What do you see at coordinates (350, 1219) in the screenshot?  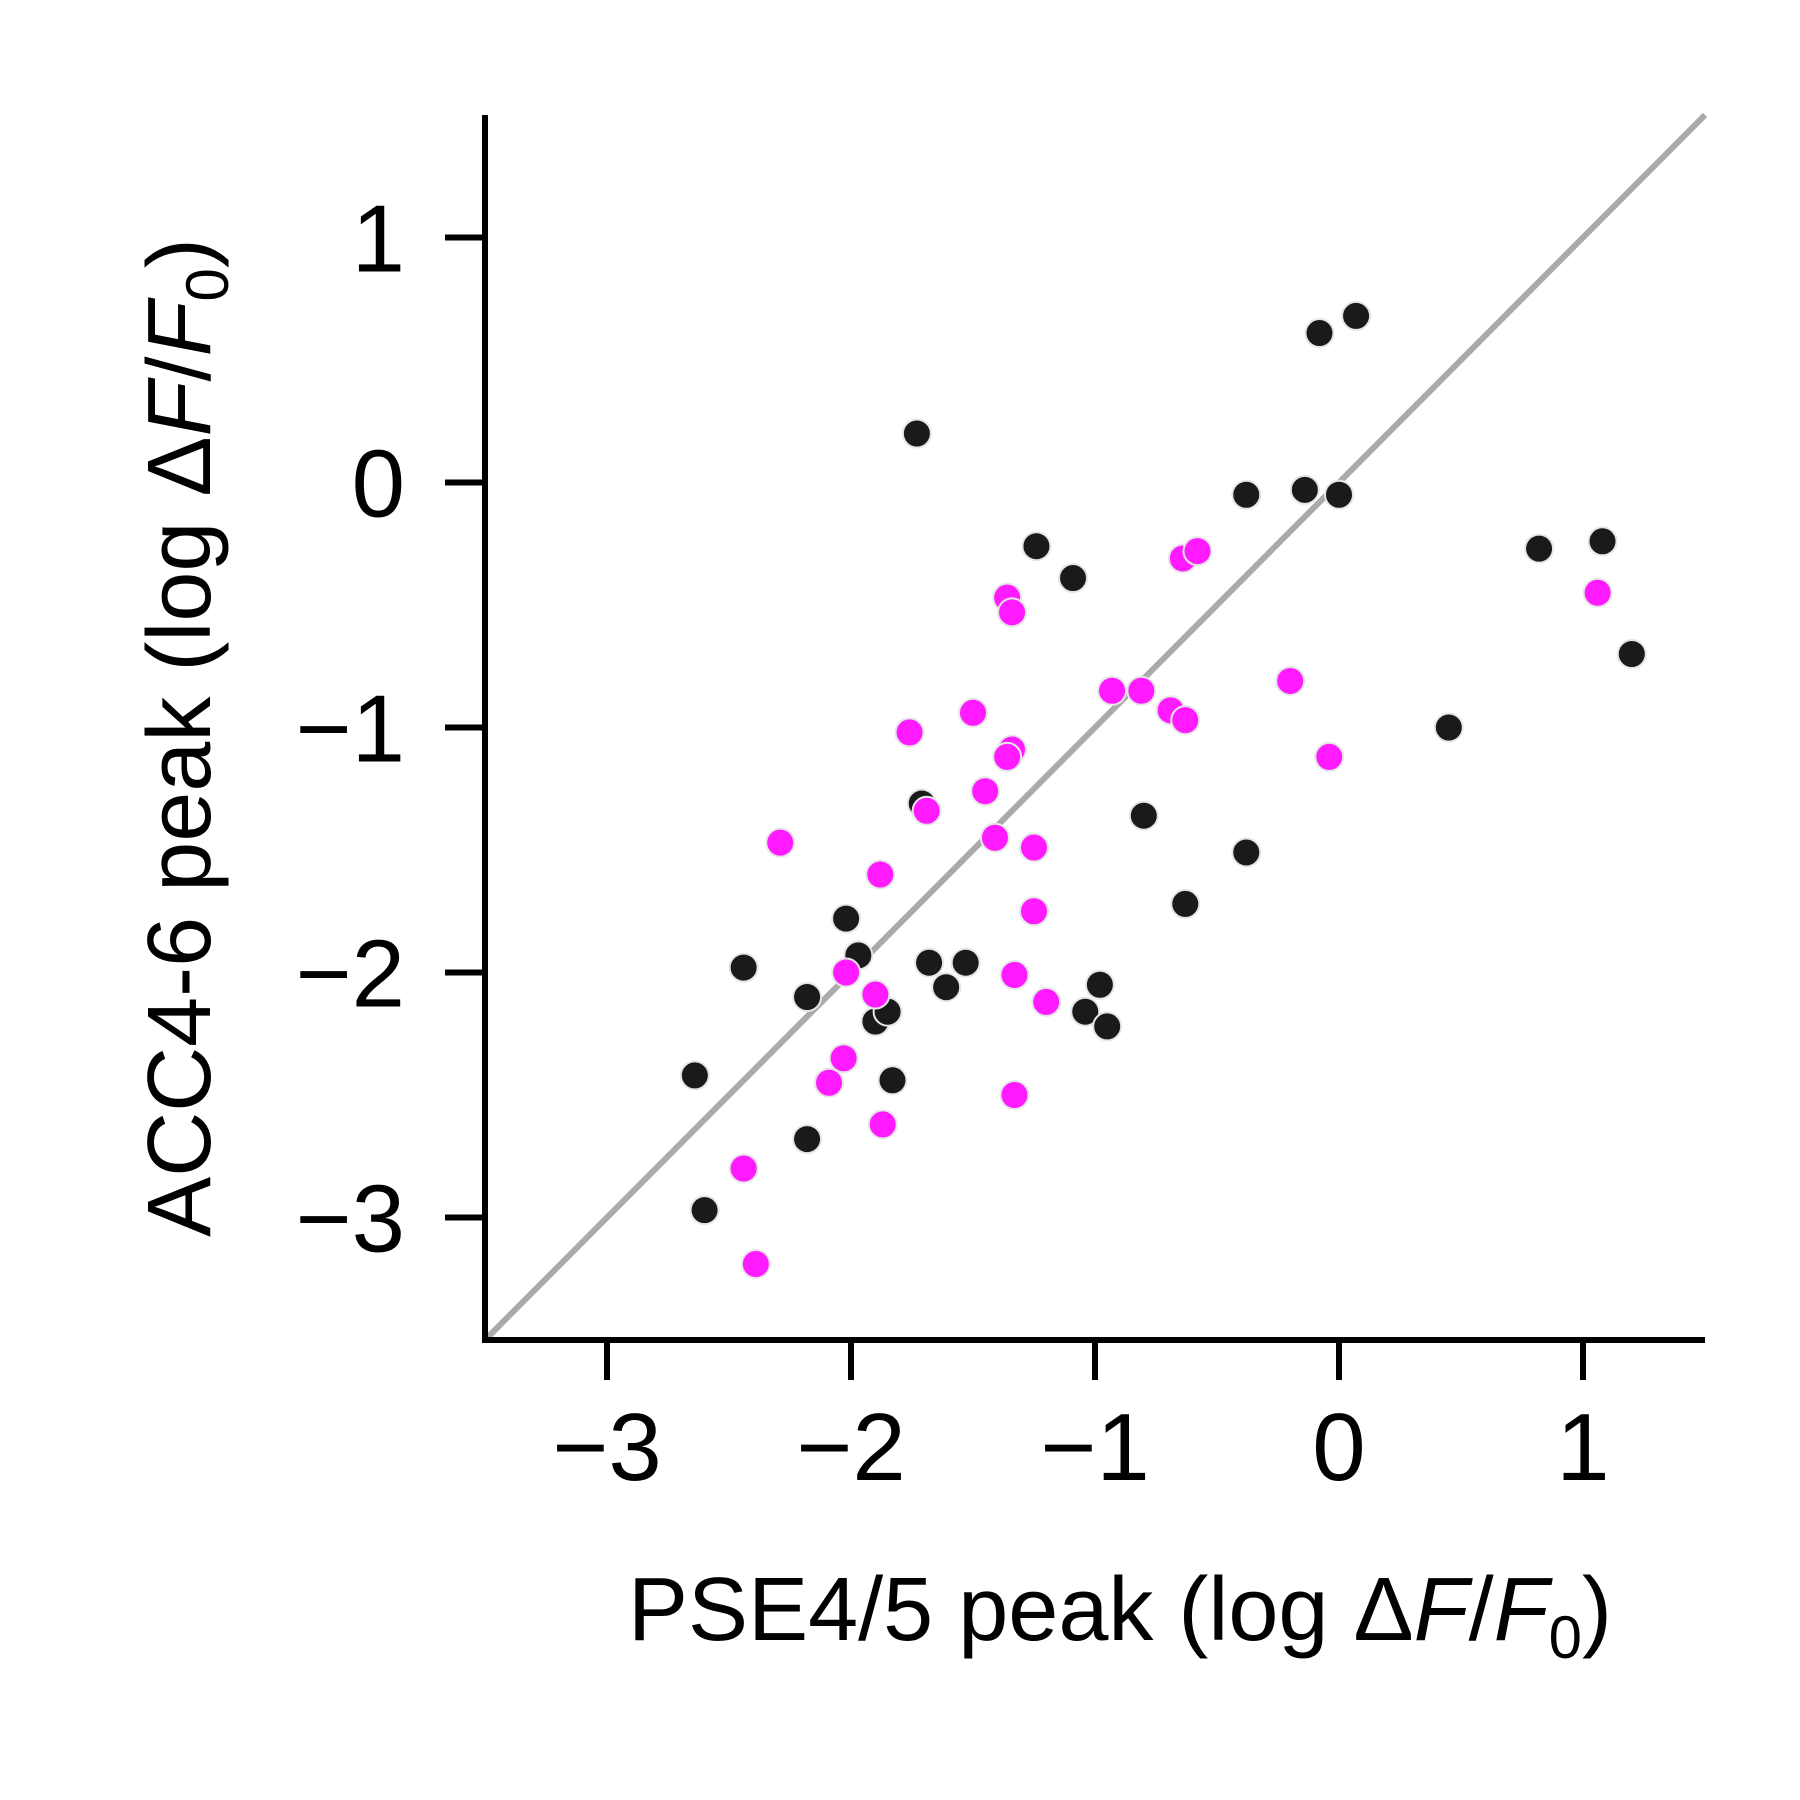 I see `y-tick-label: −3` at bounding box center [350, 1219].